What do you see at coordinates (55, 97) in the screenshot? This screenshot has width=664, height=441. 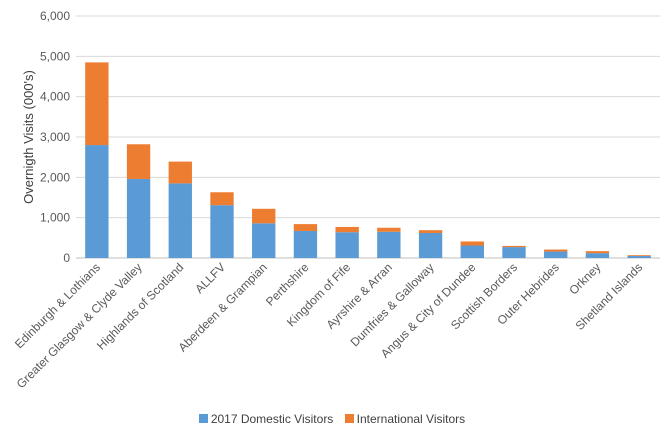 I see `y-tick-label: 4,000` at bounding box center [55, 97].